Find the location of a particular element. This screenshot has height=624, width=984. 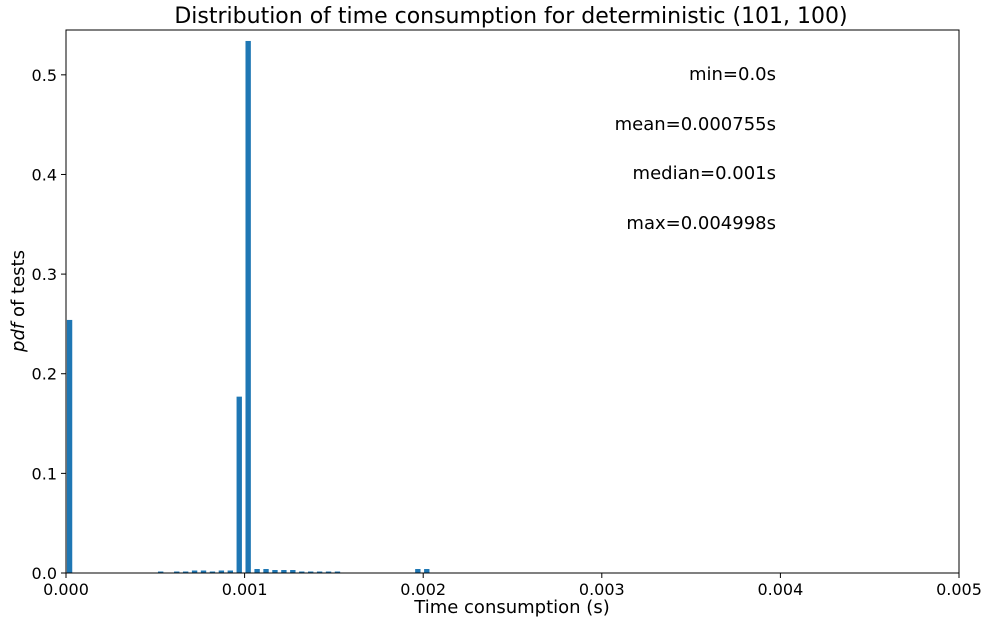

y-tick-label: 0.3 is located at coordinates (44, 274).